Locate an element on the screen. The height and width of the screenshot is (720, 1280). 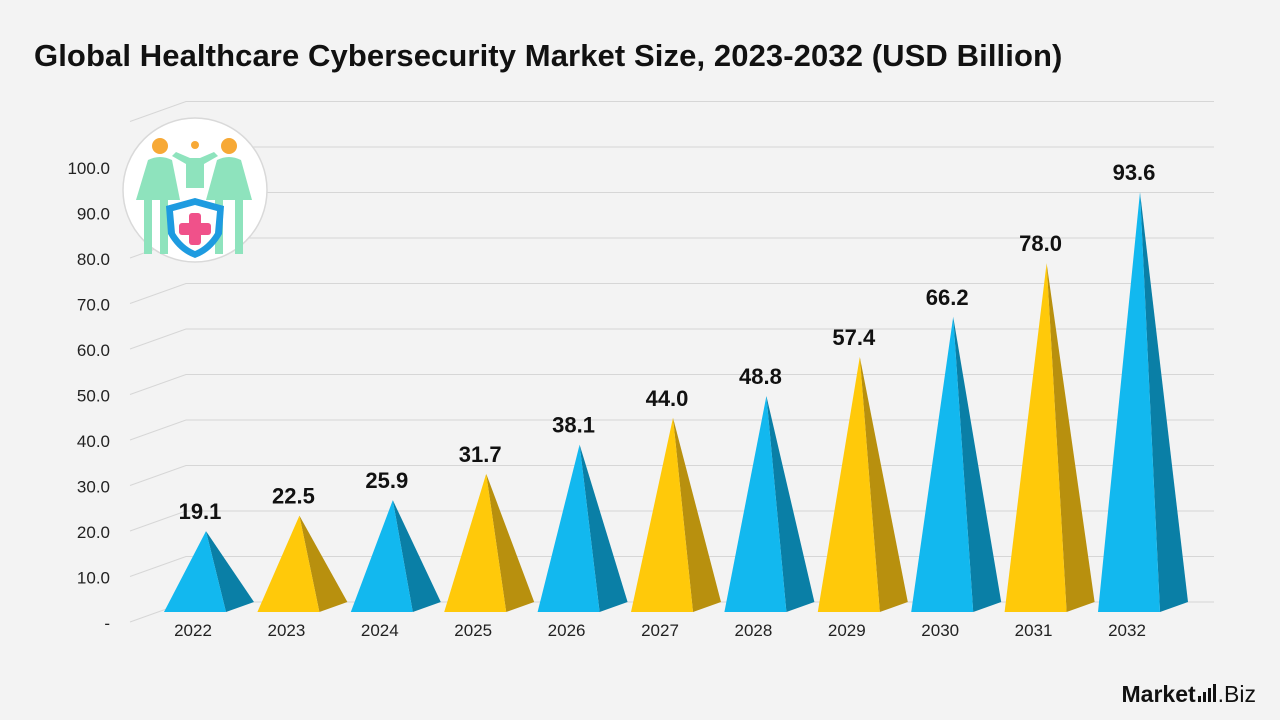
y-tick-label: 50.0 is located at coordinates (93, 396).